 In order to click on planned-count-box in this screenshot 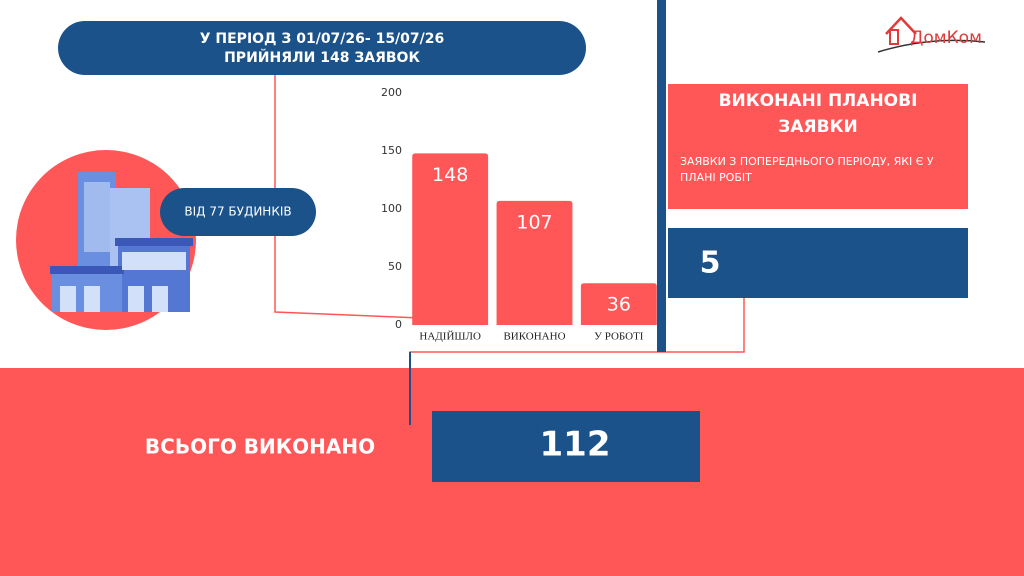, I will do `click(818, 263)`.